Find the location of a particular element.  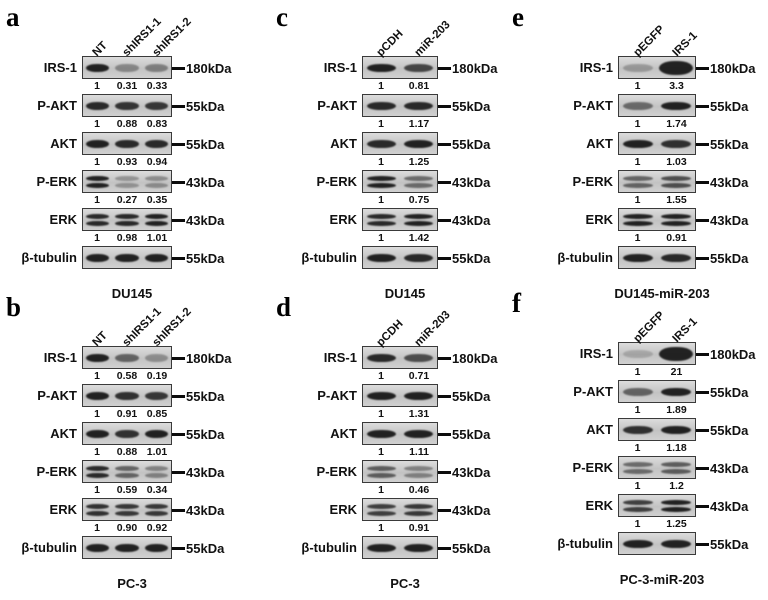

quantification-values: 1 0.91 is located at coordinates (400, 527).